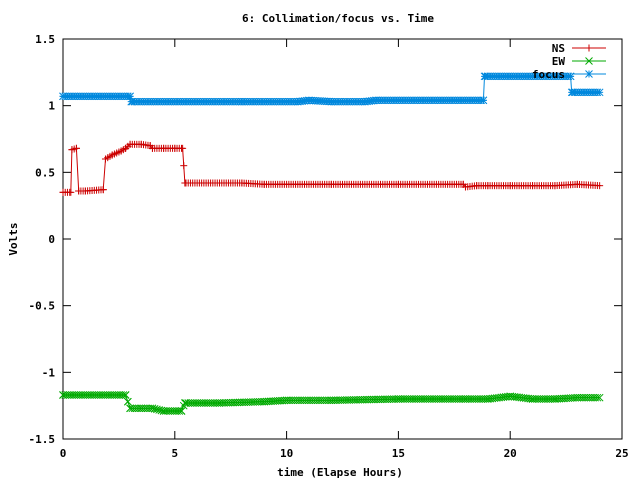 This screenshot has height=480, width=640. I want to click on legend-label: NS, so click(558, 48).